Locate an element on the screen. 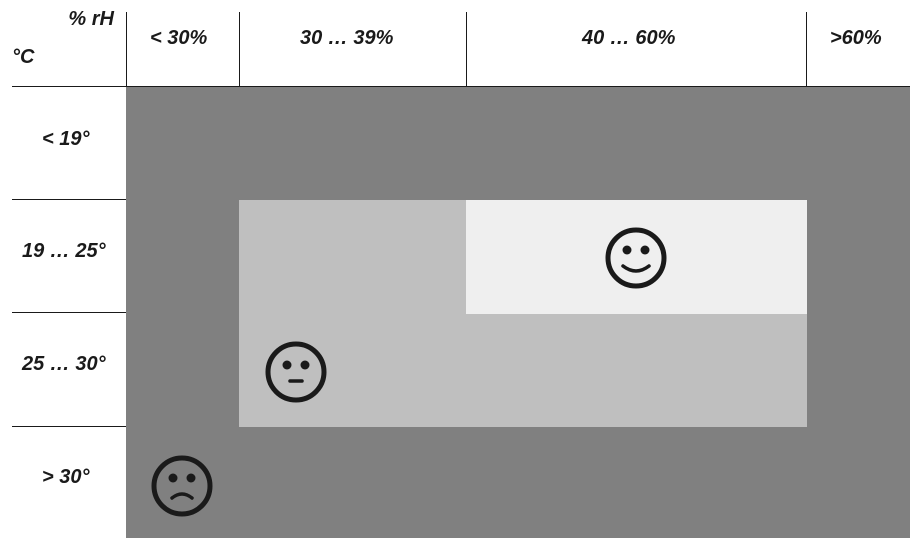 The width and height of the screenshot is (910, 538). temperature-range-2: 19 … 25° is located at coordinates (64, 251).